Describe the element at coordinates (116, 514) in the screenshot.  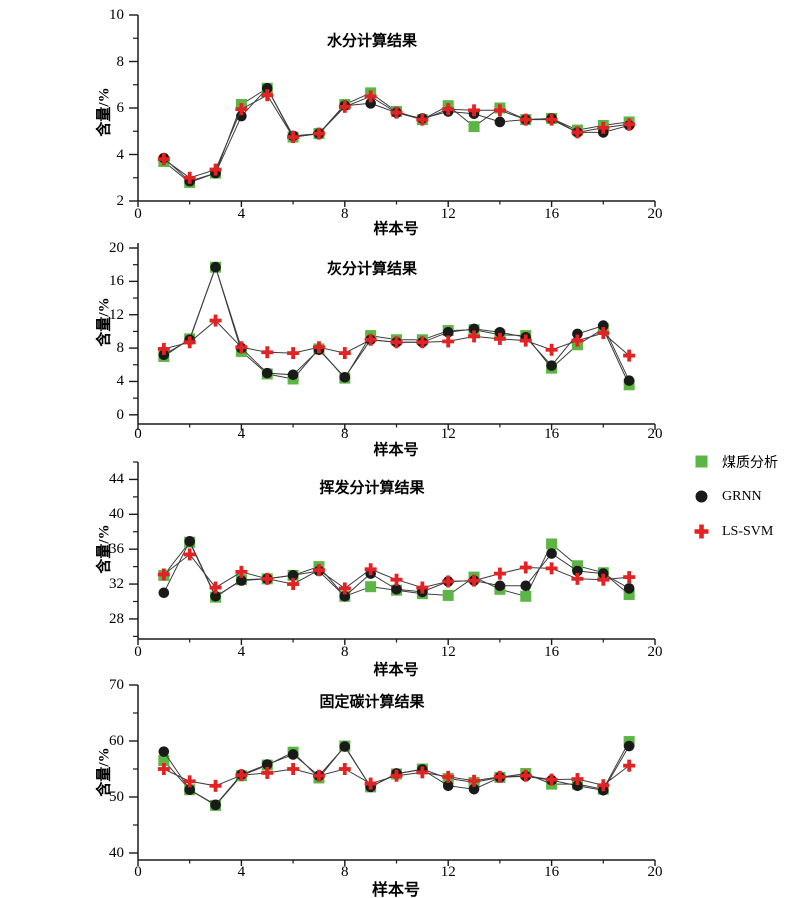
I see `y-tick-label: 40` at that location.